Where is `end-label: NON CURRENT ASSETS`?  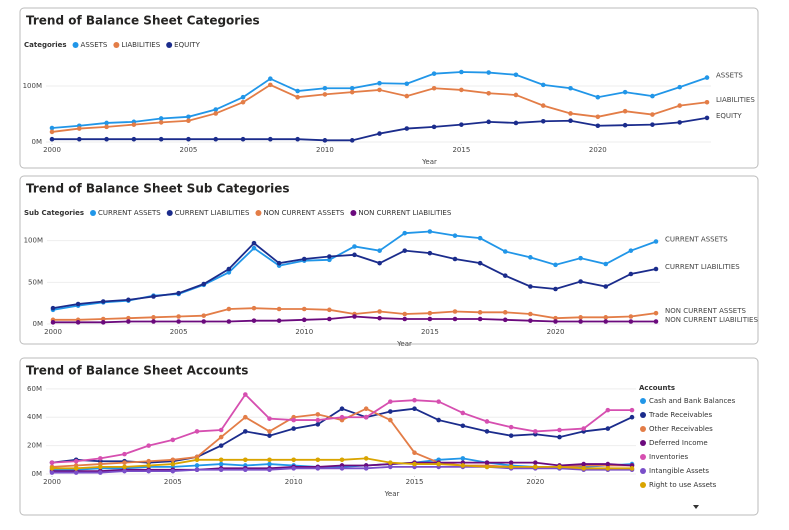
end-label: NON CURRENT ASSETS is located at coordinates (705, 311).